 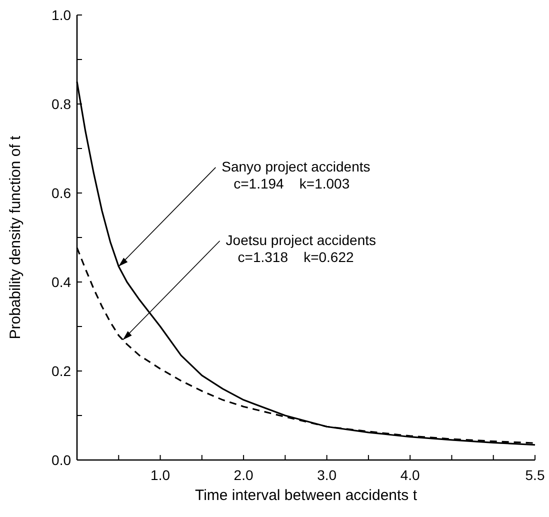 What do you see at coordinates (62, 460) in the screenshot?
I see `y-tick-label: 0.0` at bounding box center [62, 460].